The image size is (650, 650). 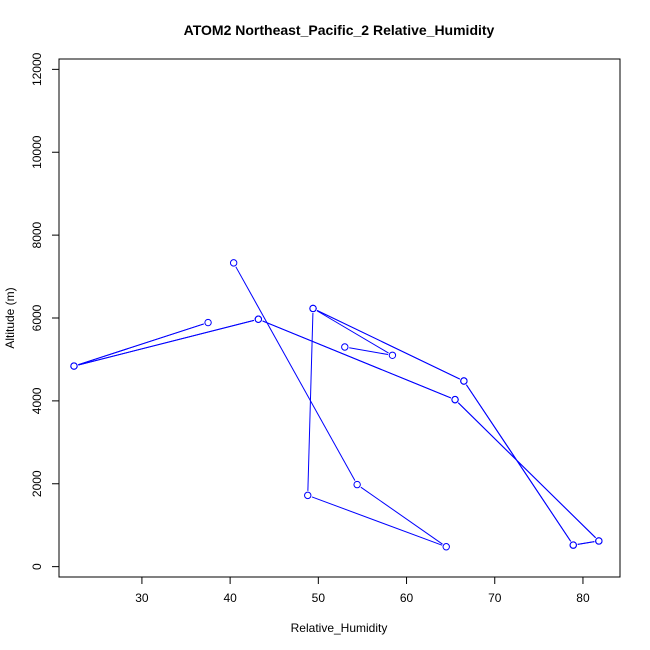 I want to click on y-tick-label: 4000, so click(x=37, y=400).